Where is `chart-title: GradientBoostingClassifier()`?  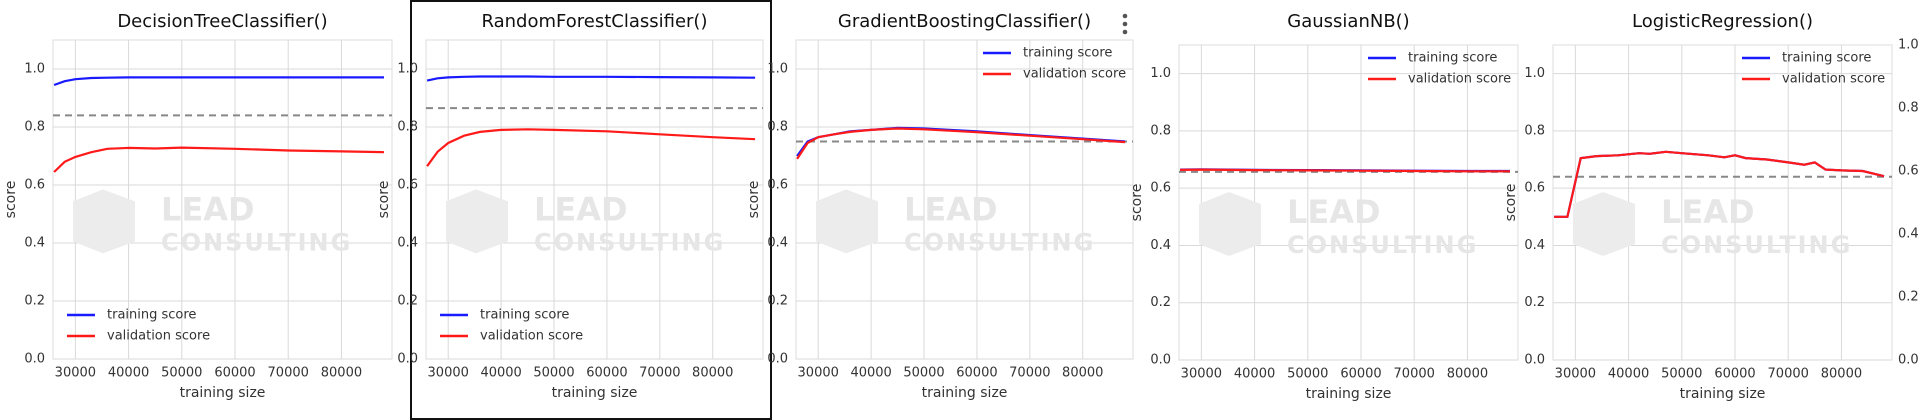 chart-title: GradientBoostingClassifier() is located at coordinates (964, 21).